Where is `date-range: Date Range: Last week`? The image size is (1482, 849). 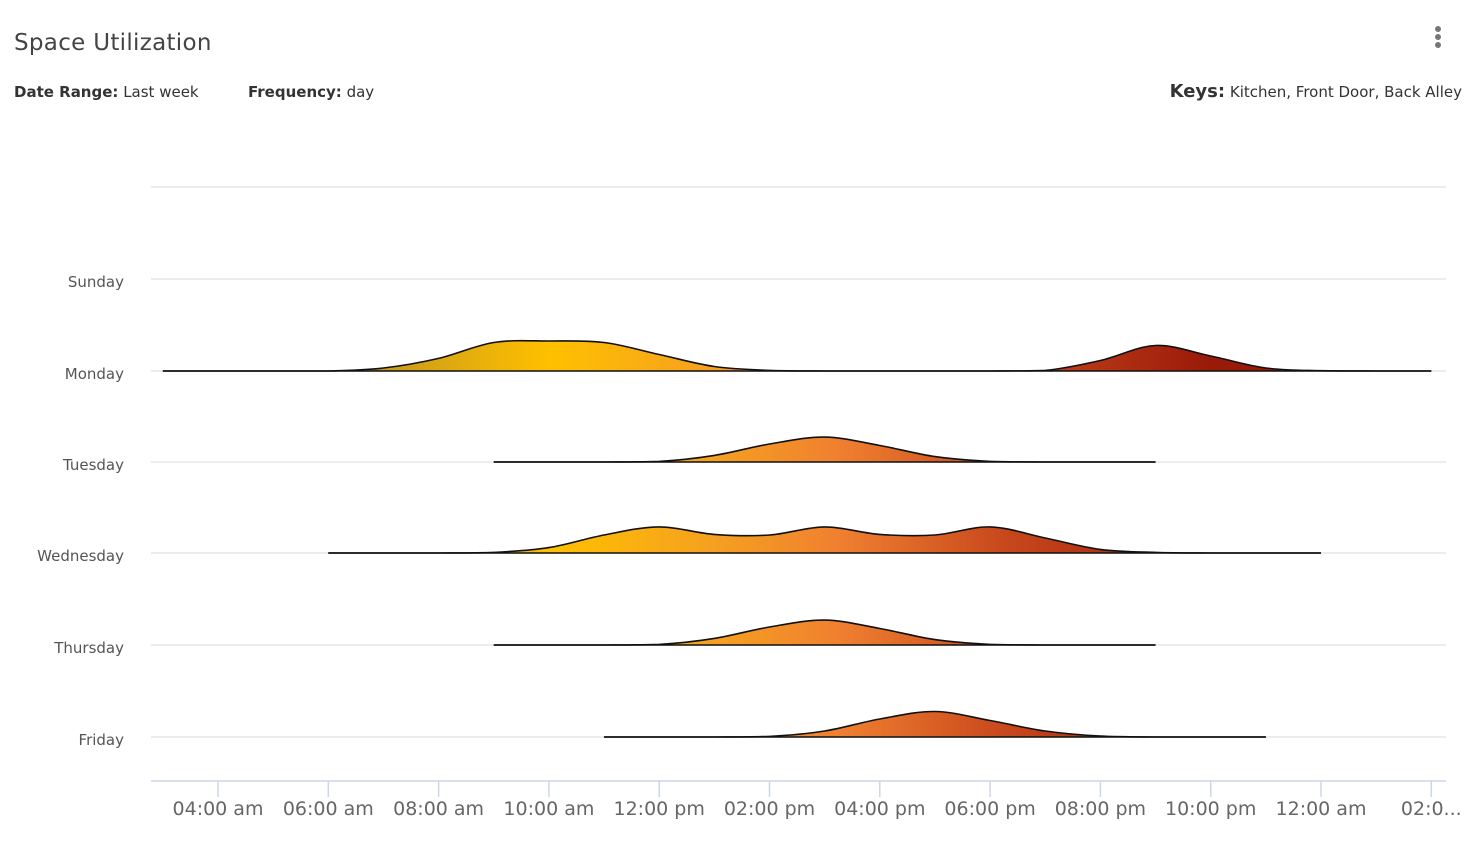 date-range: Date Range: Last week is located at coordinates (106, 92).